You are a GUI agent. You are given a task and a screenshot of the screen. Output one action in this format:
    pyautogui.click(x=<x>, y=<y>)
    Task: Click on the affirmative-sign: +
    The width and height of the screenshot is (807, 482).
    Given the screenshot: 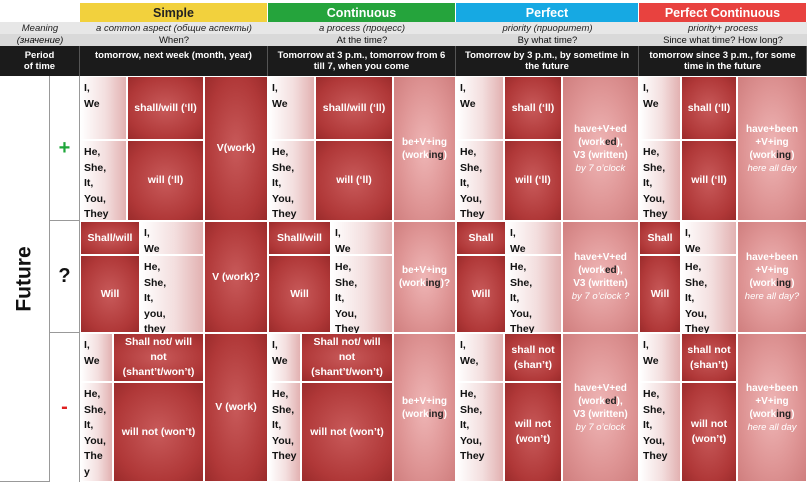 What is the action you would take?
    pyautogui.click(x=65, y=148)
    